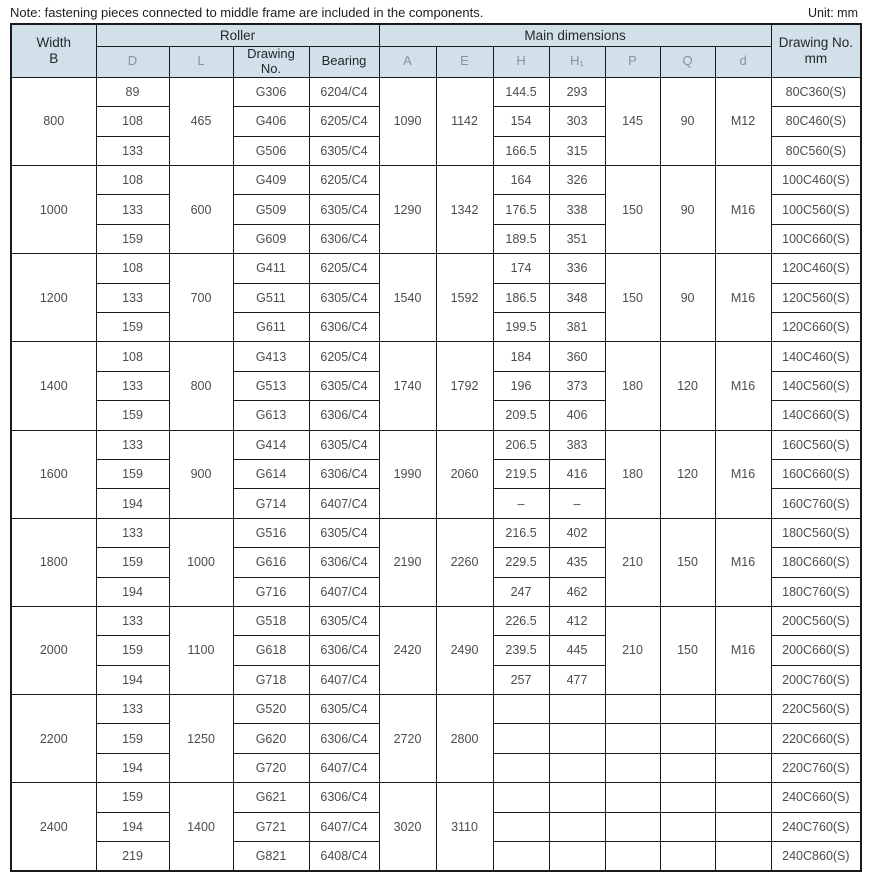  I want to click on cell-dim-p: 150, so click(632, 298).